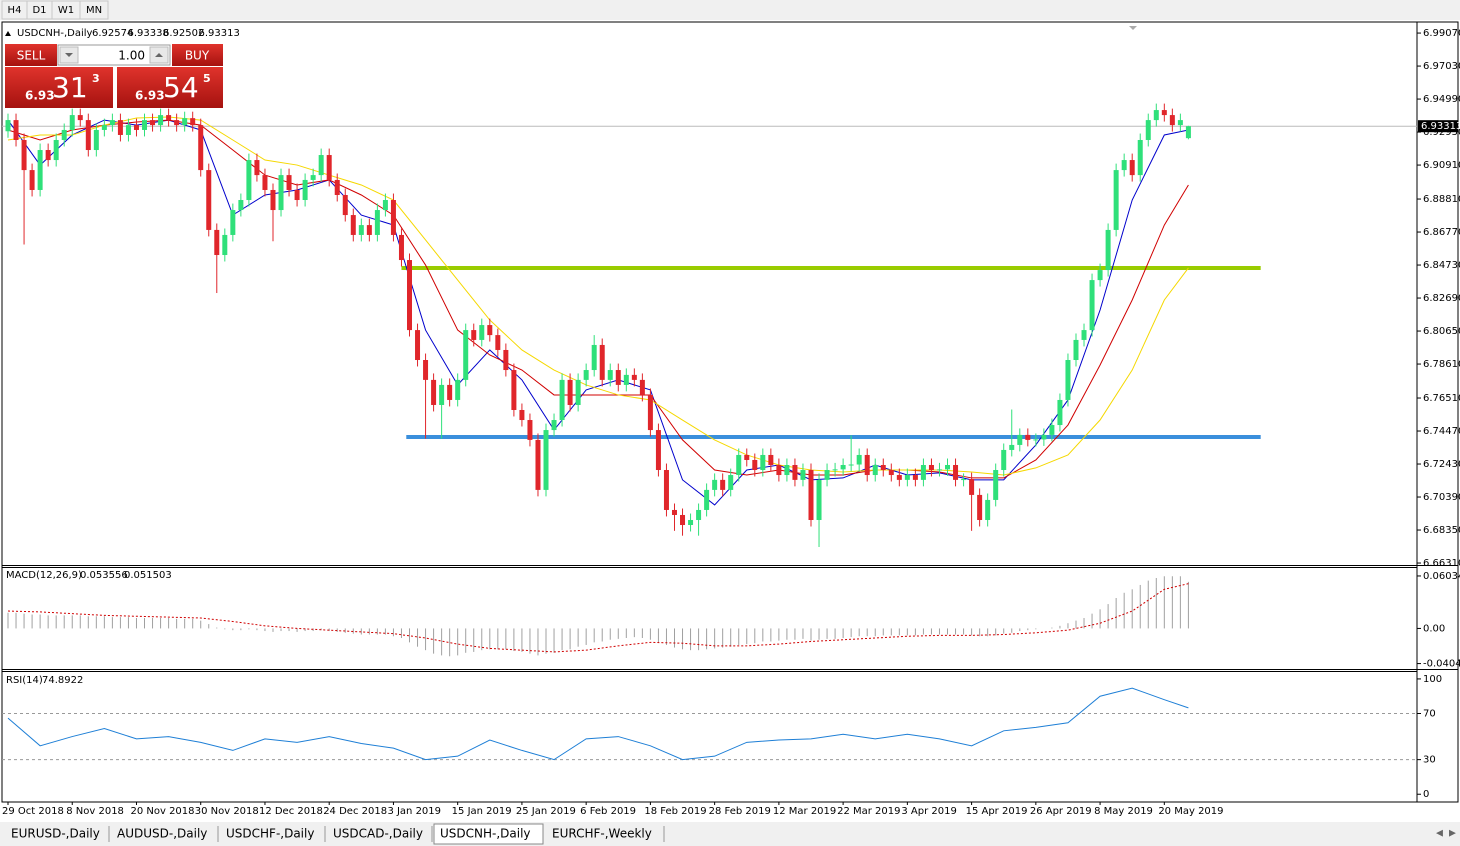  I want to click on ask-pip: 5, so click(207, 78).